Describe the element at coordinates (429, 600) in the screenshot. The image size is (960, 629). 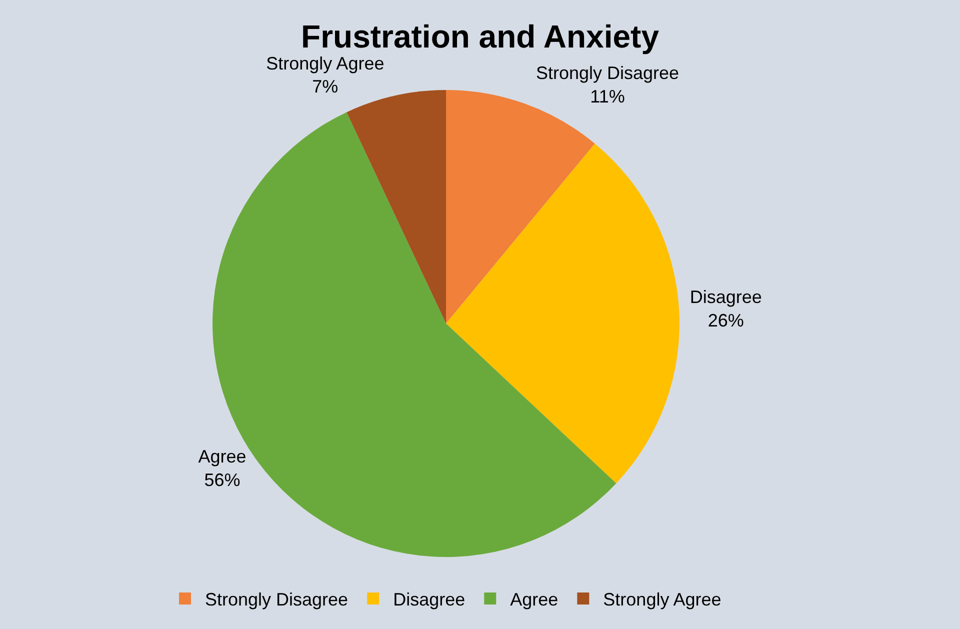
I see `legend-label: Disagree` at that location.